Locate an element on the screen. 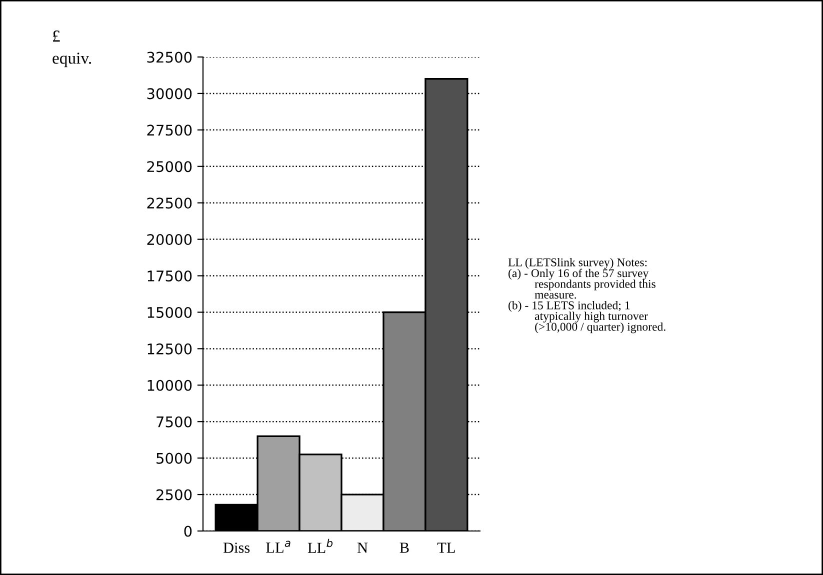 This screenshot has width=823, height=575. y-tick-label: 12500 is located at coordinates (170, 348).